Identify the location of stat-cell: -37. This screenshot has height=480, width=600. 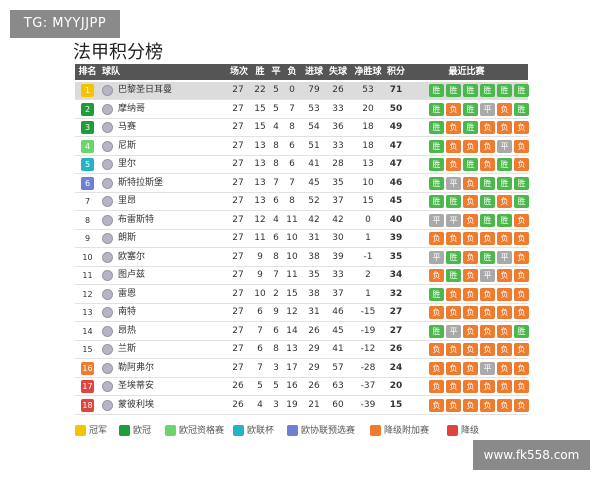
(368, 386).